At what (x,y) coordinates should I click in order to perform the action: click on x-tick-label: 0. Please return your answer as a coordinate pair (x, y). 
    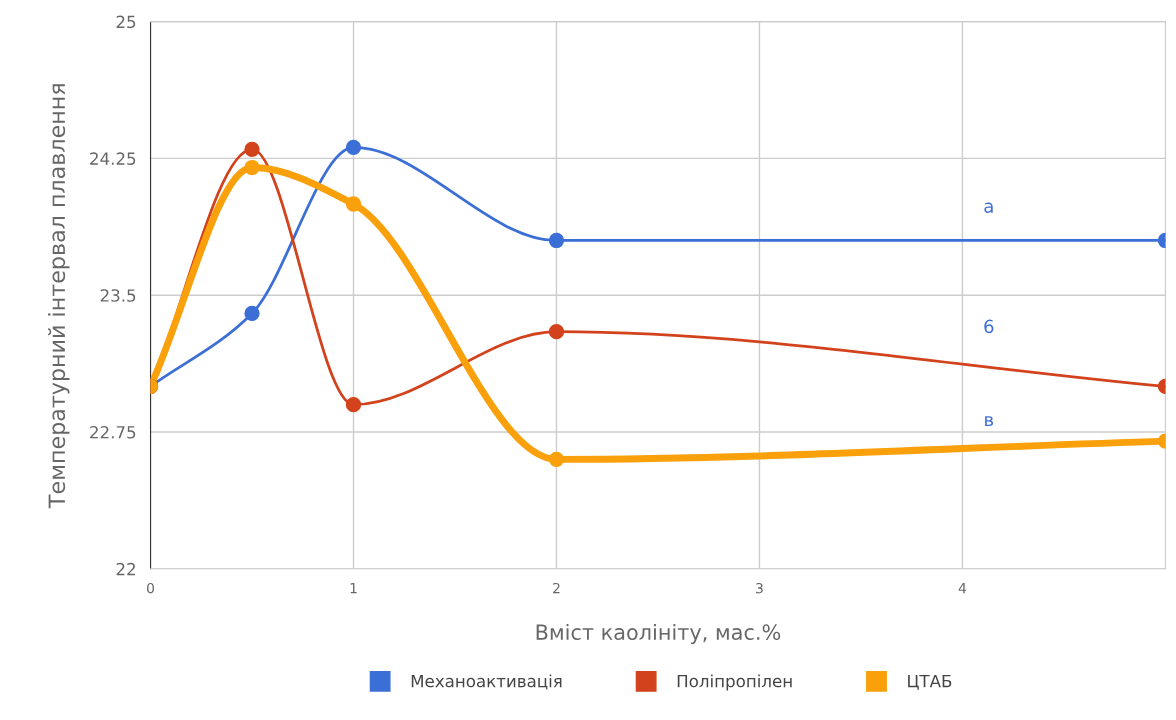
    Looking at the image, I should click on (151, 588).